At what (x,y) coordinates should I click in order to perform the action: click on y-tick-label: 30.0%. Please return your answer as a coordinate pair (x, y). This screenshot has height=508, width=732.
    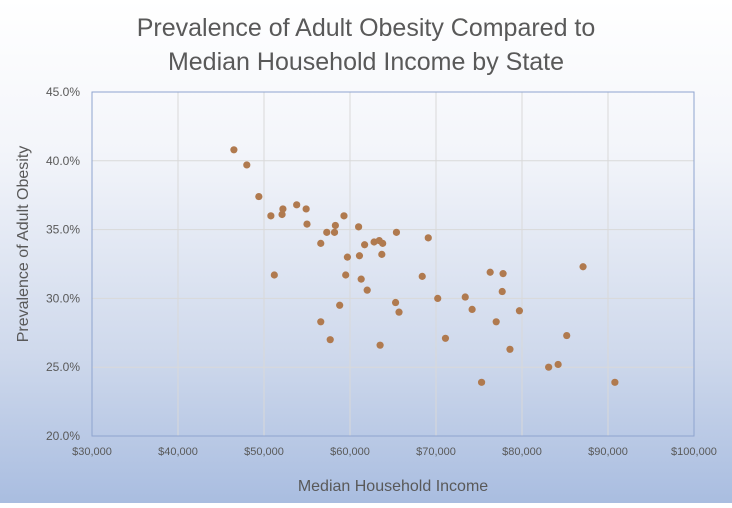
    Looking at the image, I should click on (63, 298).